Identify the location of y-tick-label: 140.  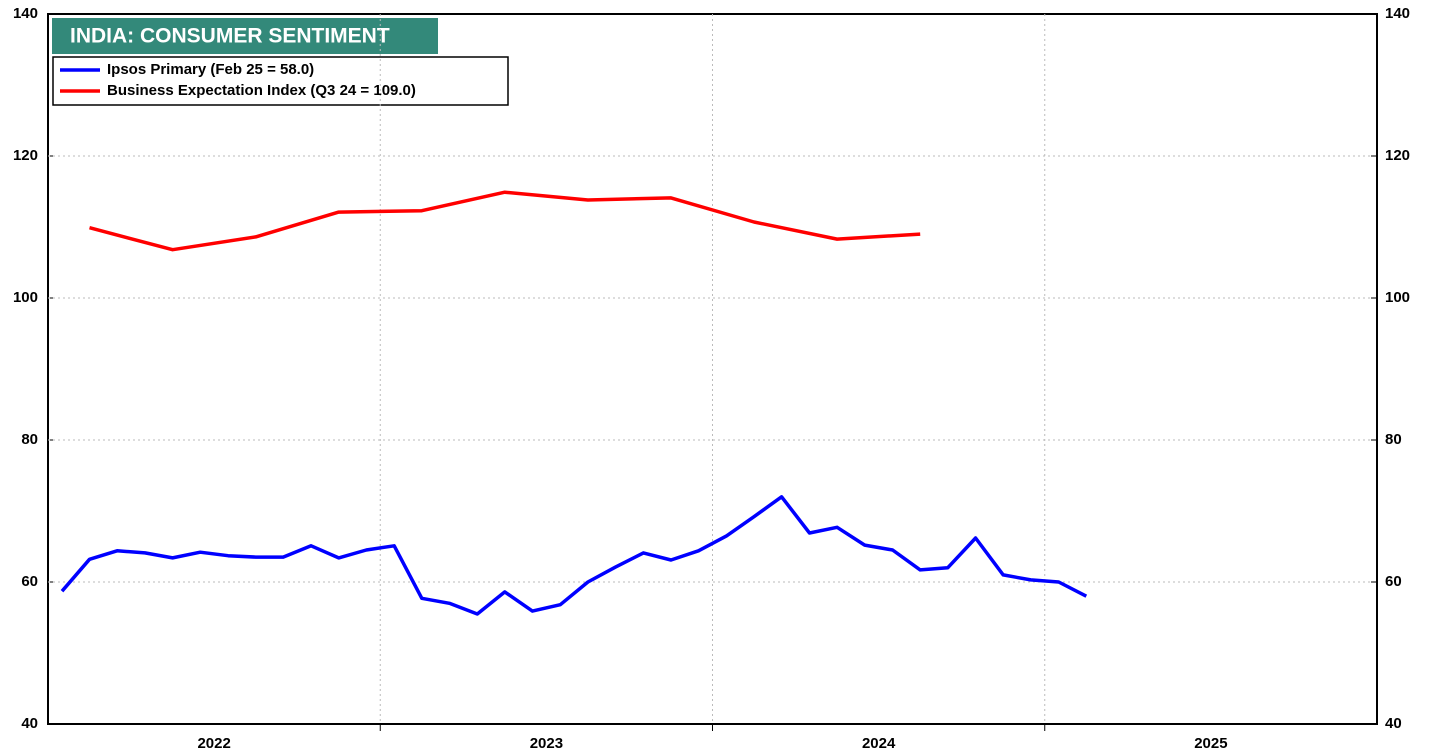
(25, 13).